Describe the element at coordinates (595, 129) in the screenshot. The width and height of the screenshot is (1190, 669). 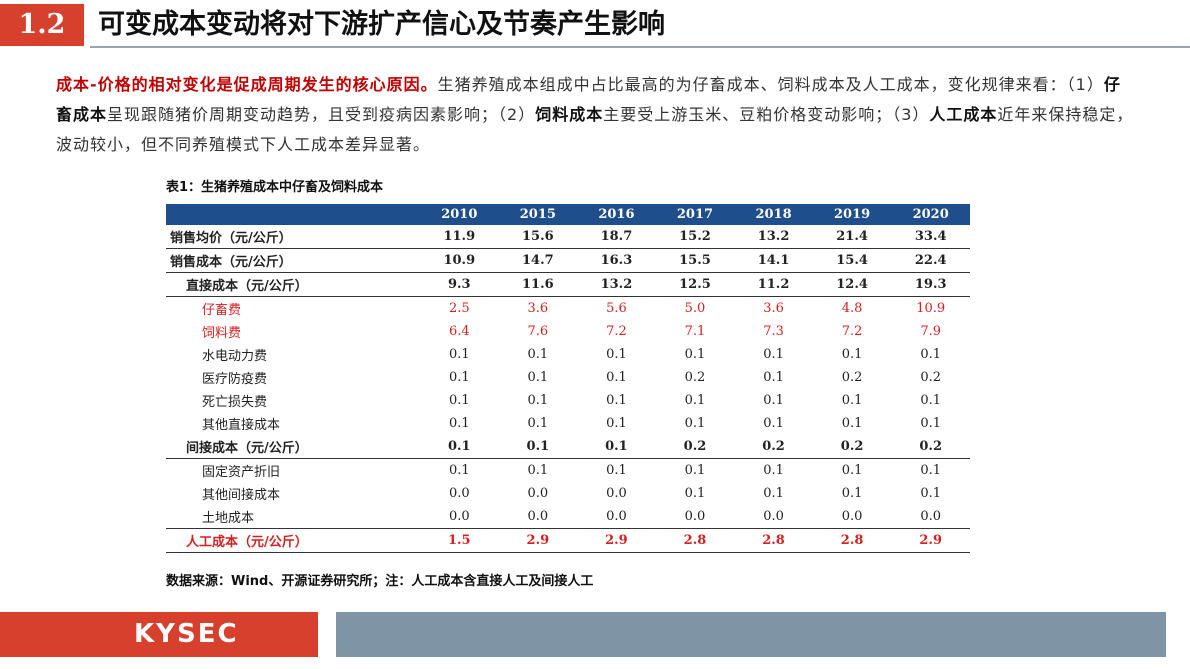
I see `intro-text-4: 近年来保持稳定，波动较小，但不同养殖模式下人工成本差异显著。` at that location.